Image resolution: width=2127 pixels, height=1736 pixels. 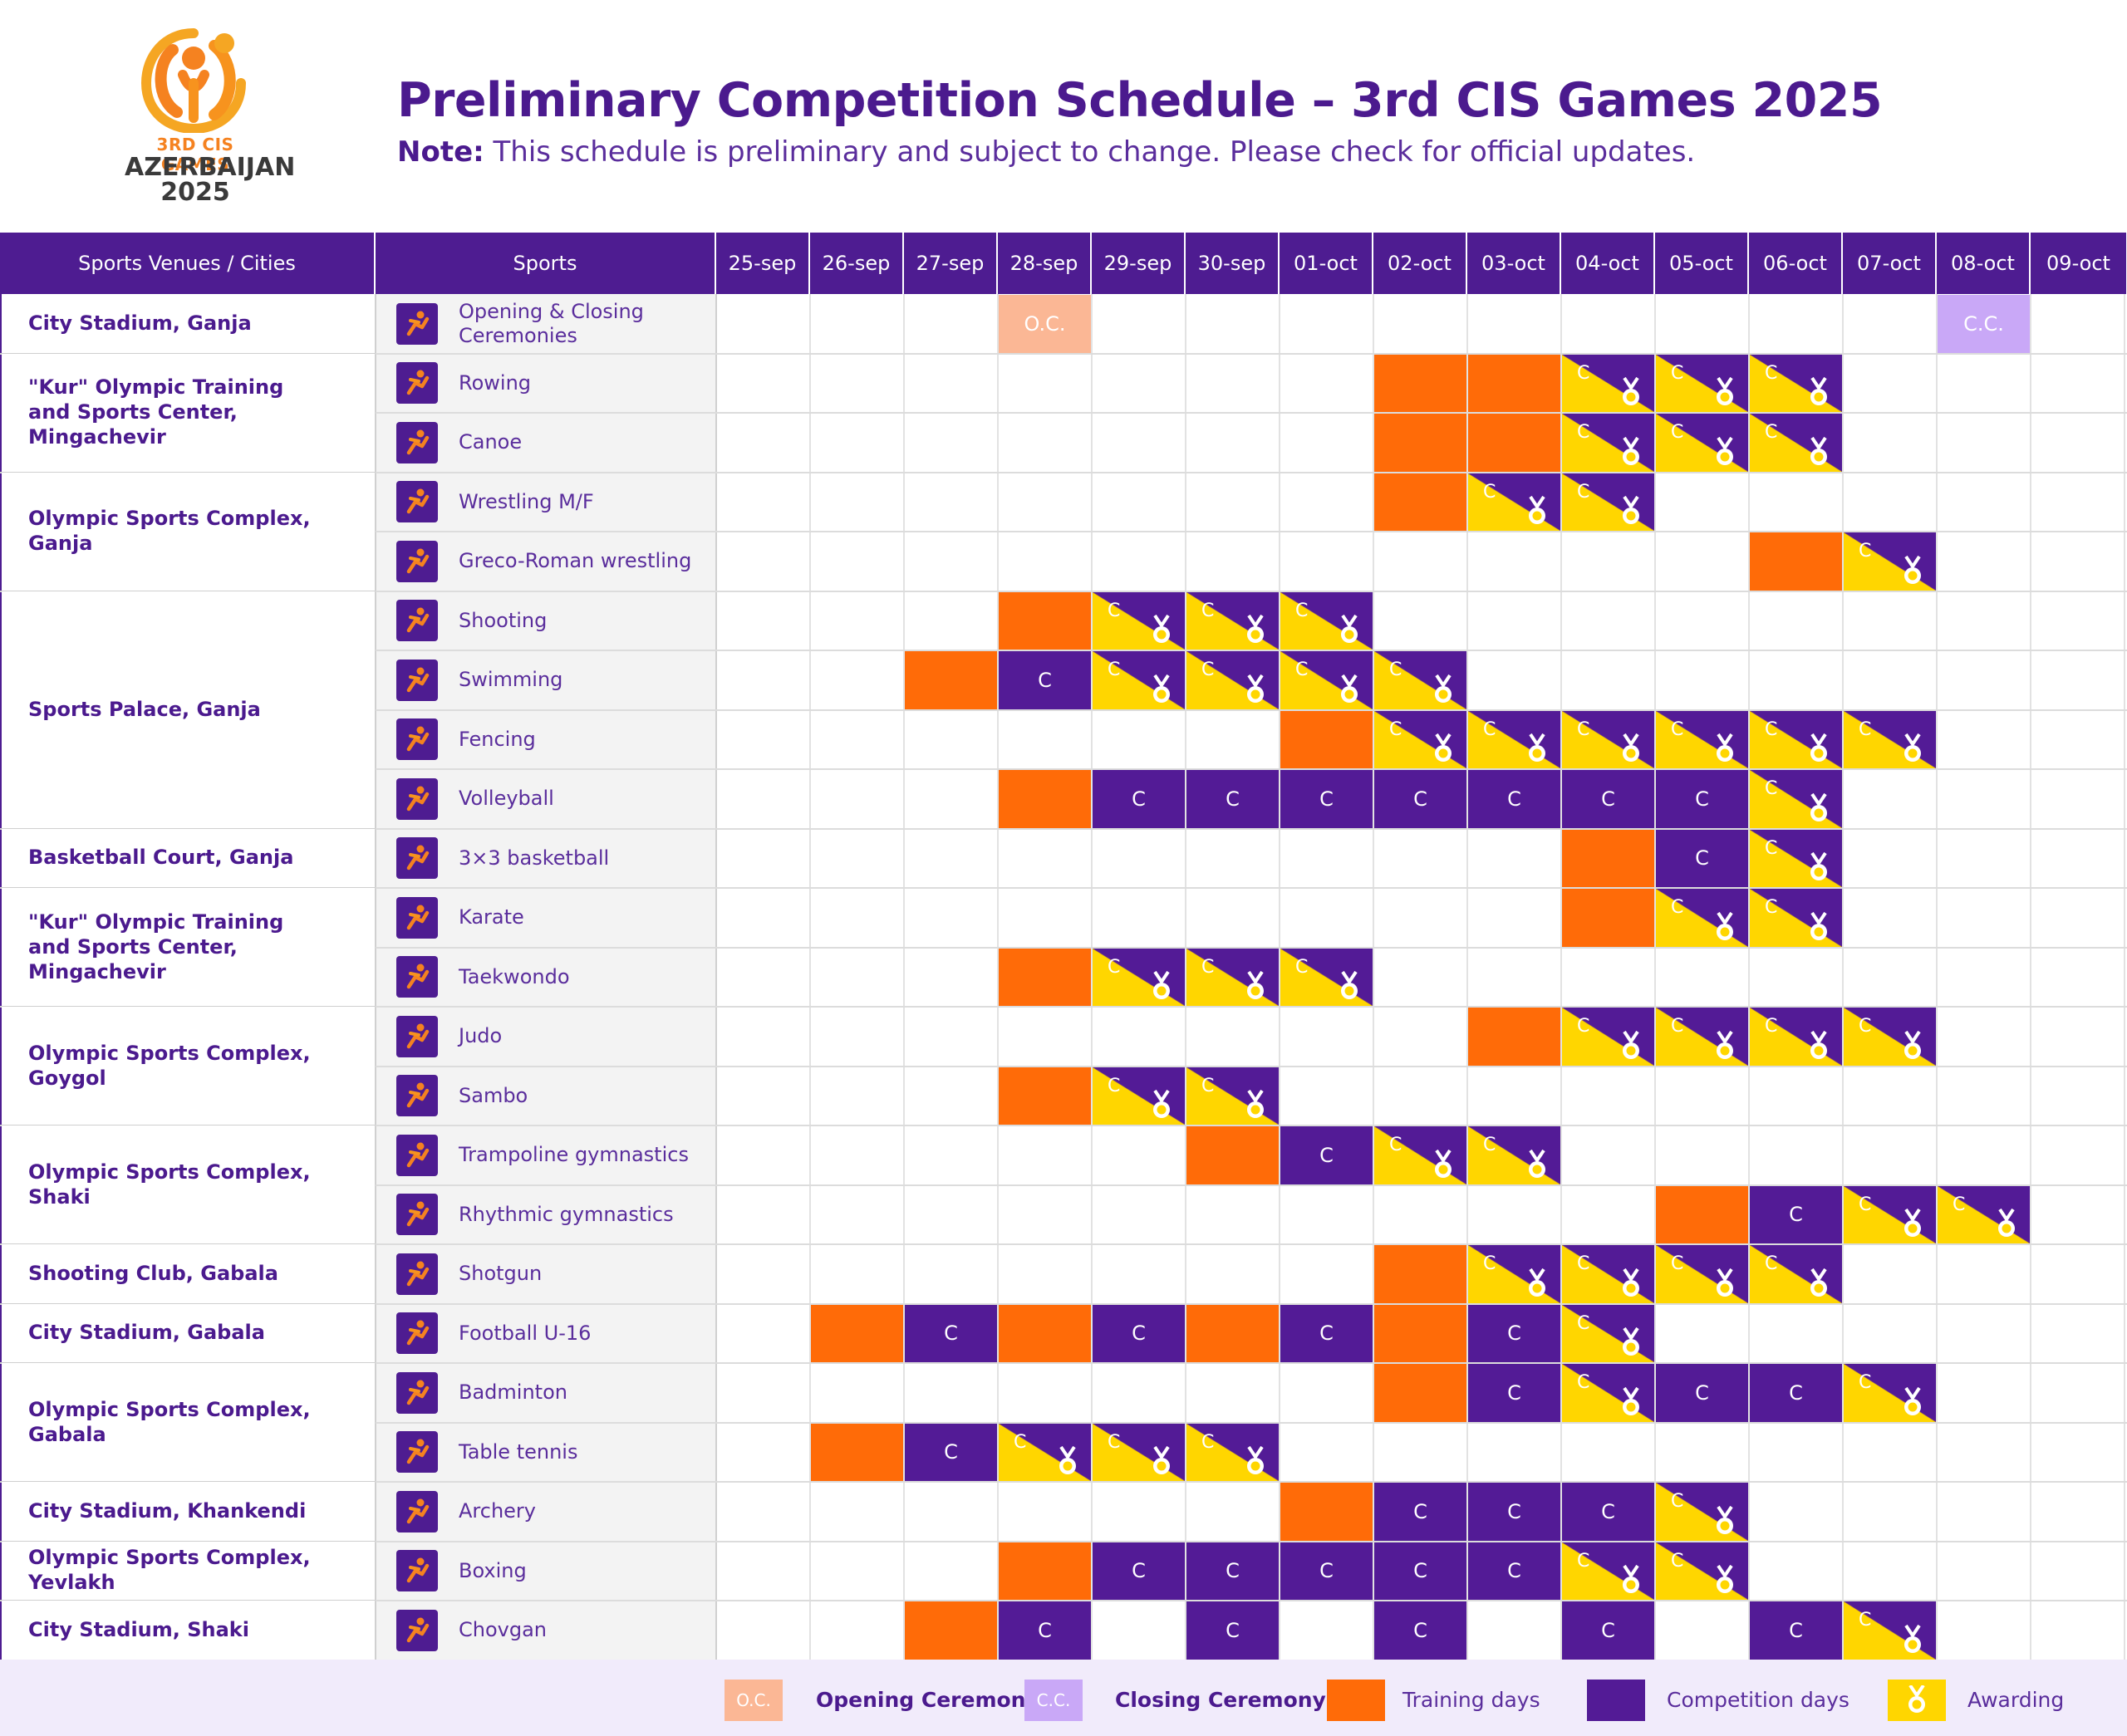 What do you see at coordinates (188, 1511) in the screenshot?
I see `venue-cell: City Stadium, Khankendi` at bounding box center [188, 1511].